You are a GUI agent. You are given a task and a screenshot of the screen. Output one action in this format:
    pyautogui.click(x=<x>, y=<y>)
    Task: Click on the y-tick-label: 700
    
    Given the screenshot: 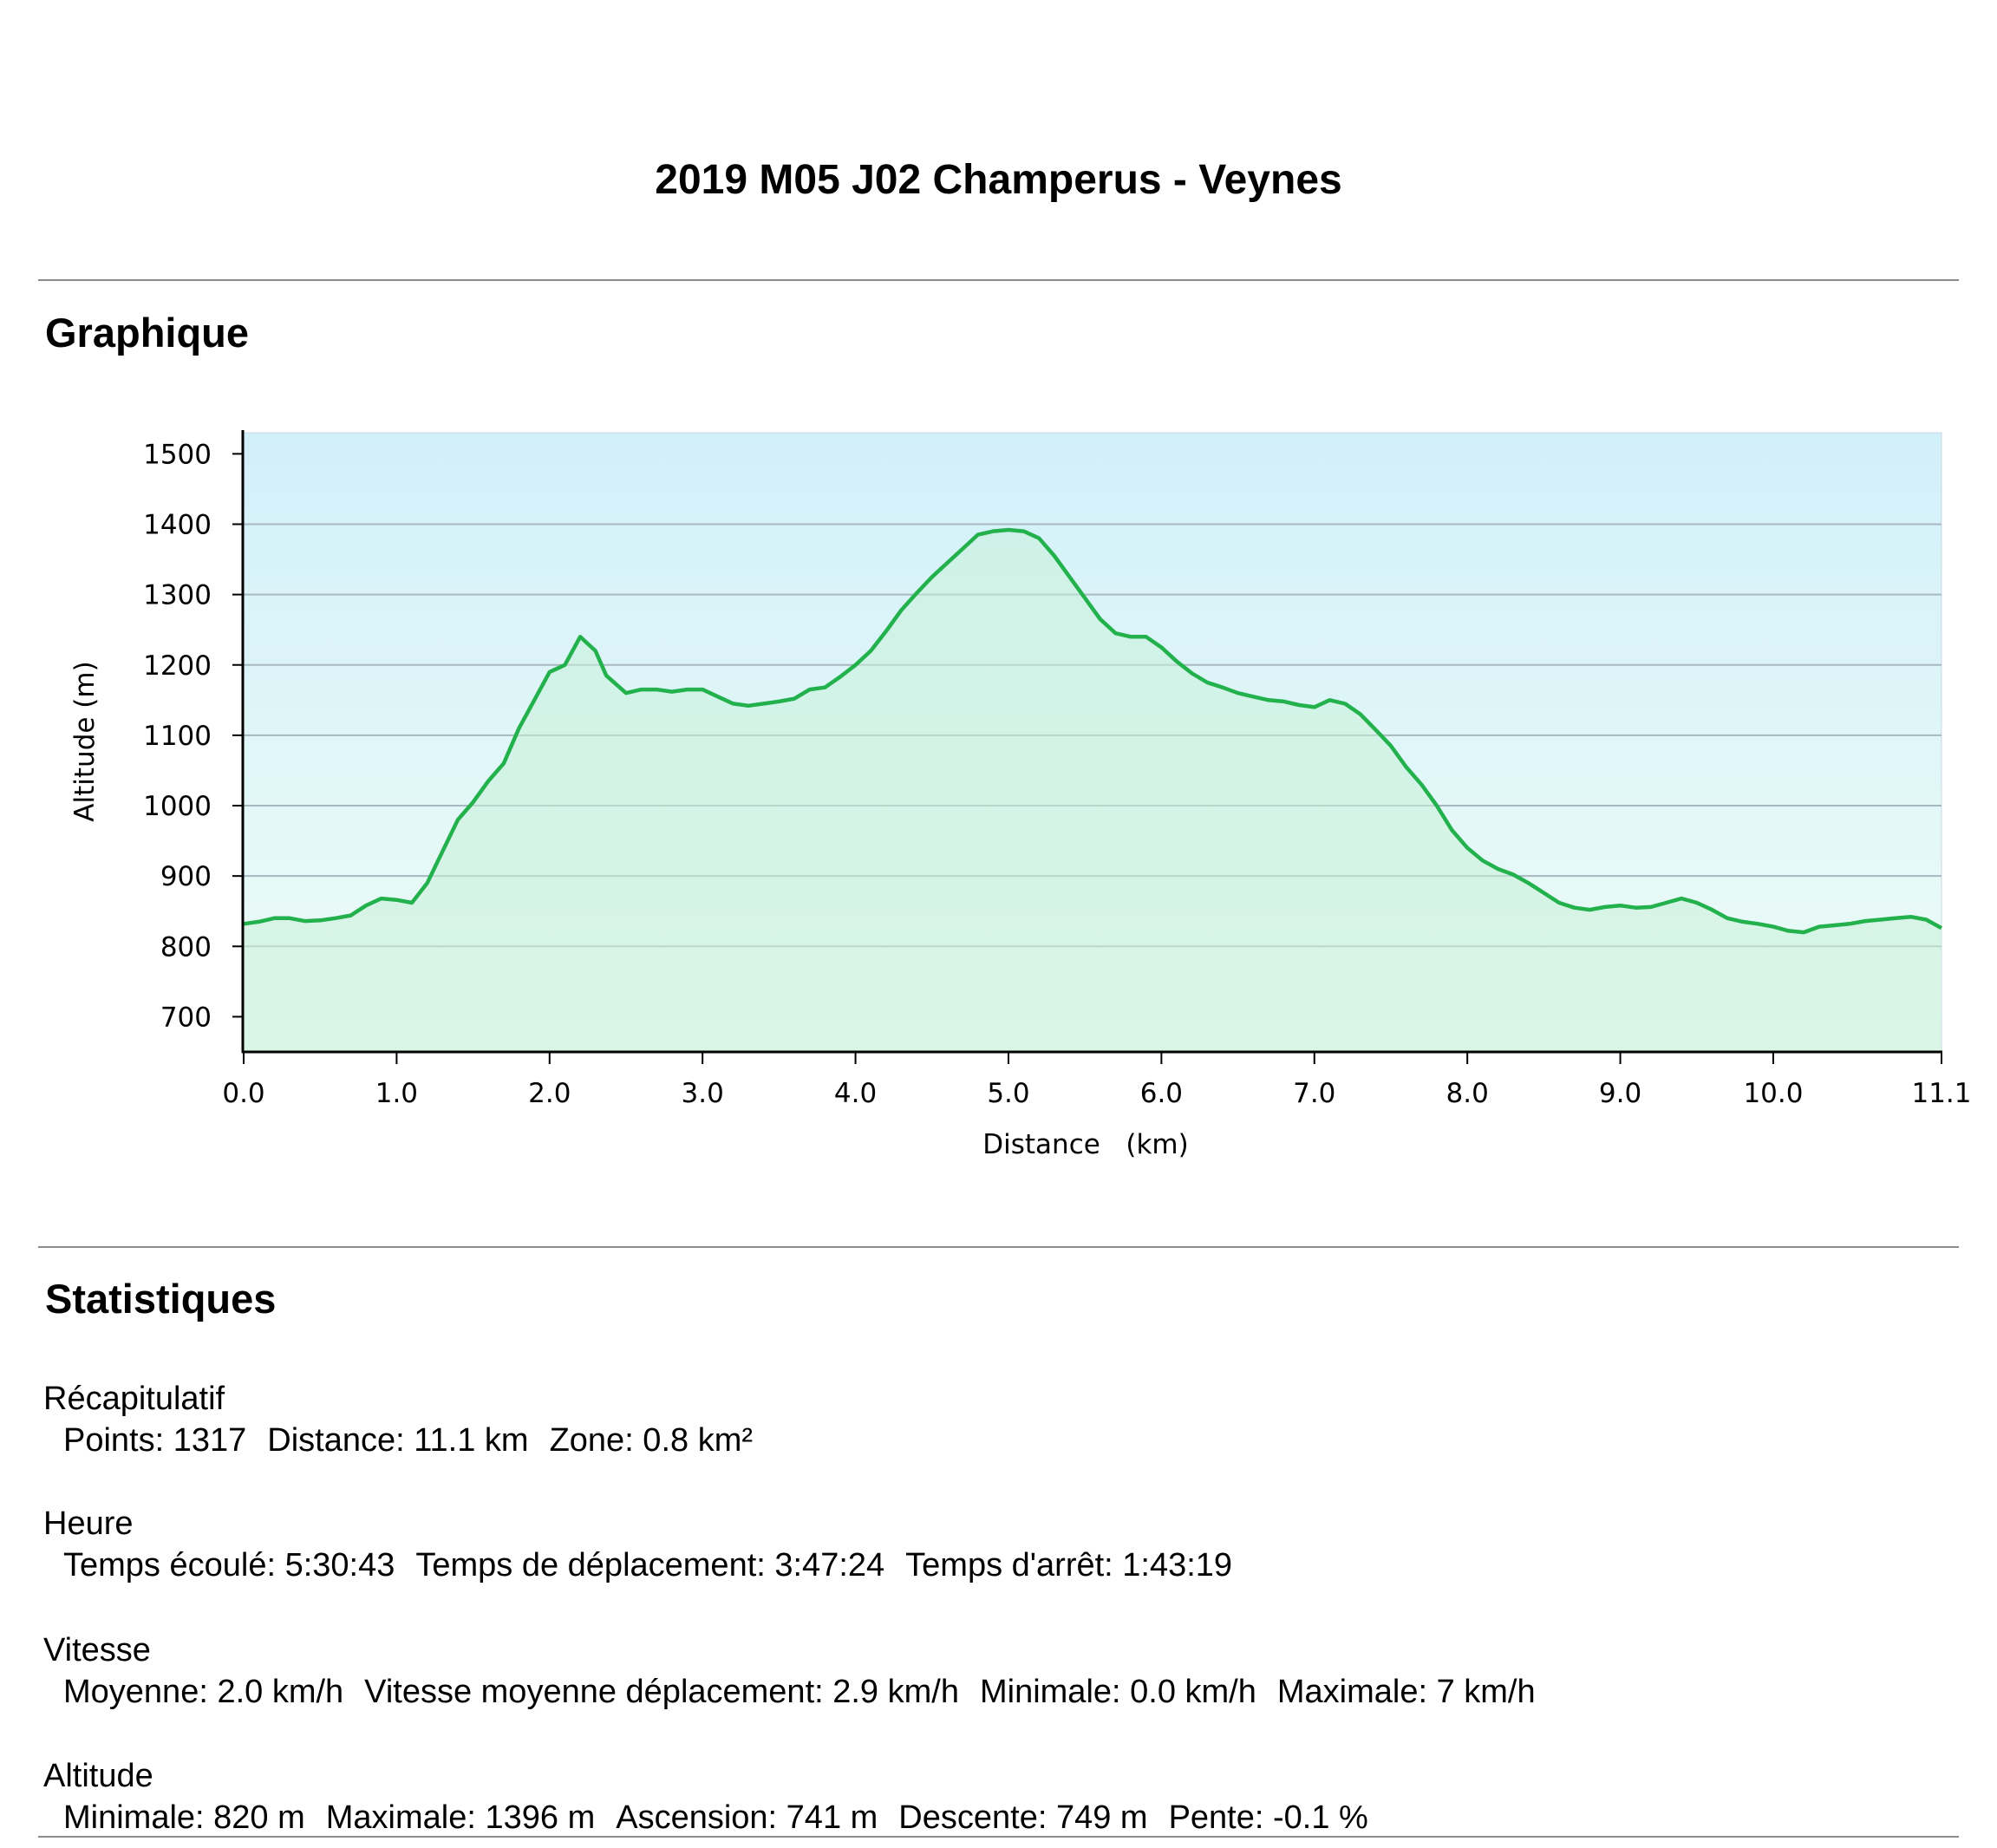 What is the action you would take?
    pyautogui.click(x=186, y=1018)
    